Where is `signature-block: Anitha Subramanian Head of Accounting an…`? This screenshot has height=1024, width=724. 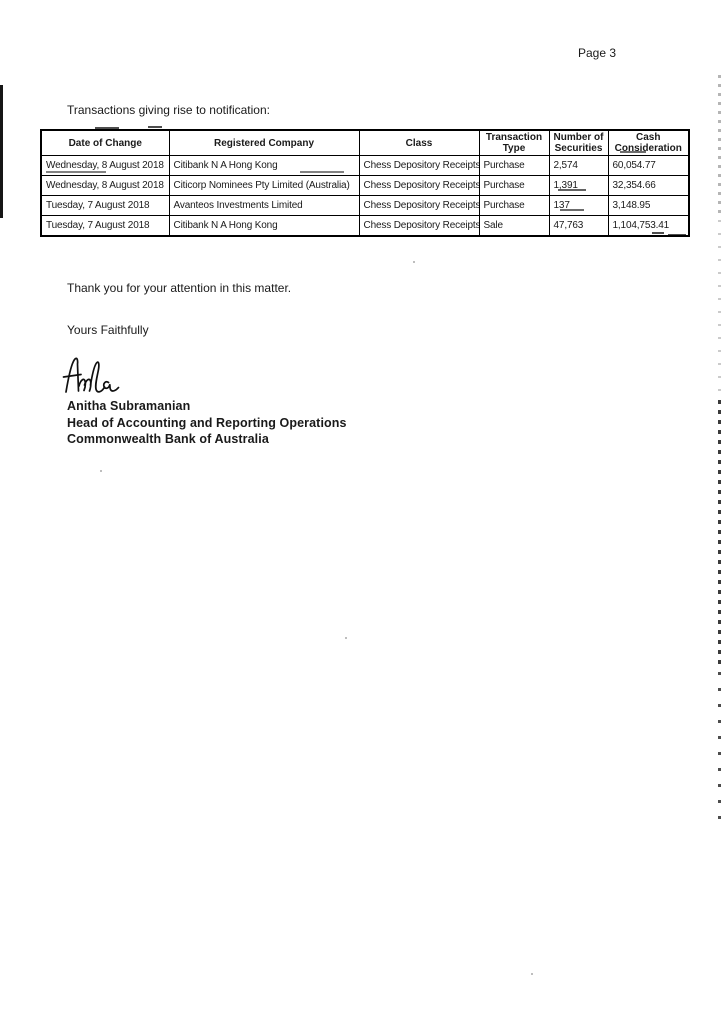 signature-block: Anitha Subramanian Head of Accounting an… is located at coordinates (207, 423).